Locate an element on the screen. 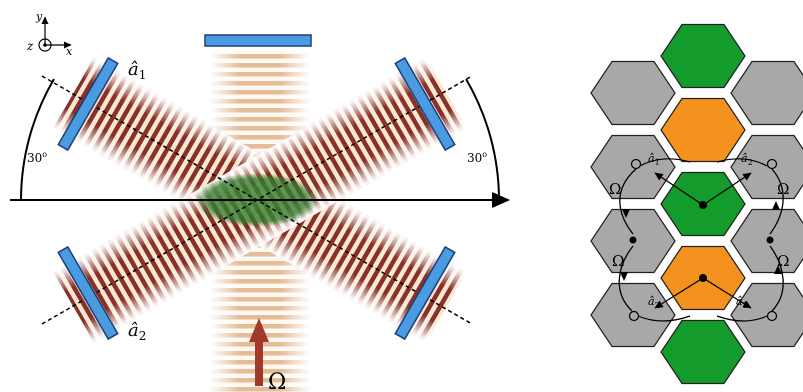 The width and height of the screenshot is (803, 392). hop-omega-left-top is located at coordinates (628, 201).